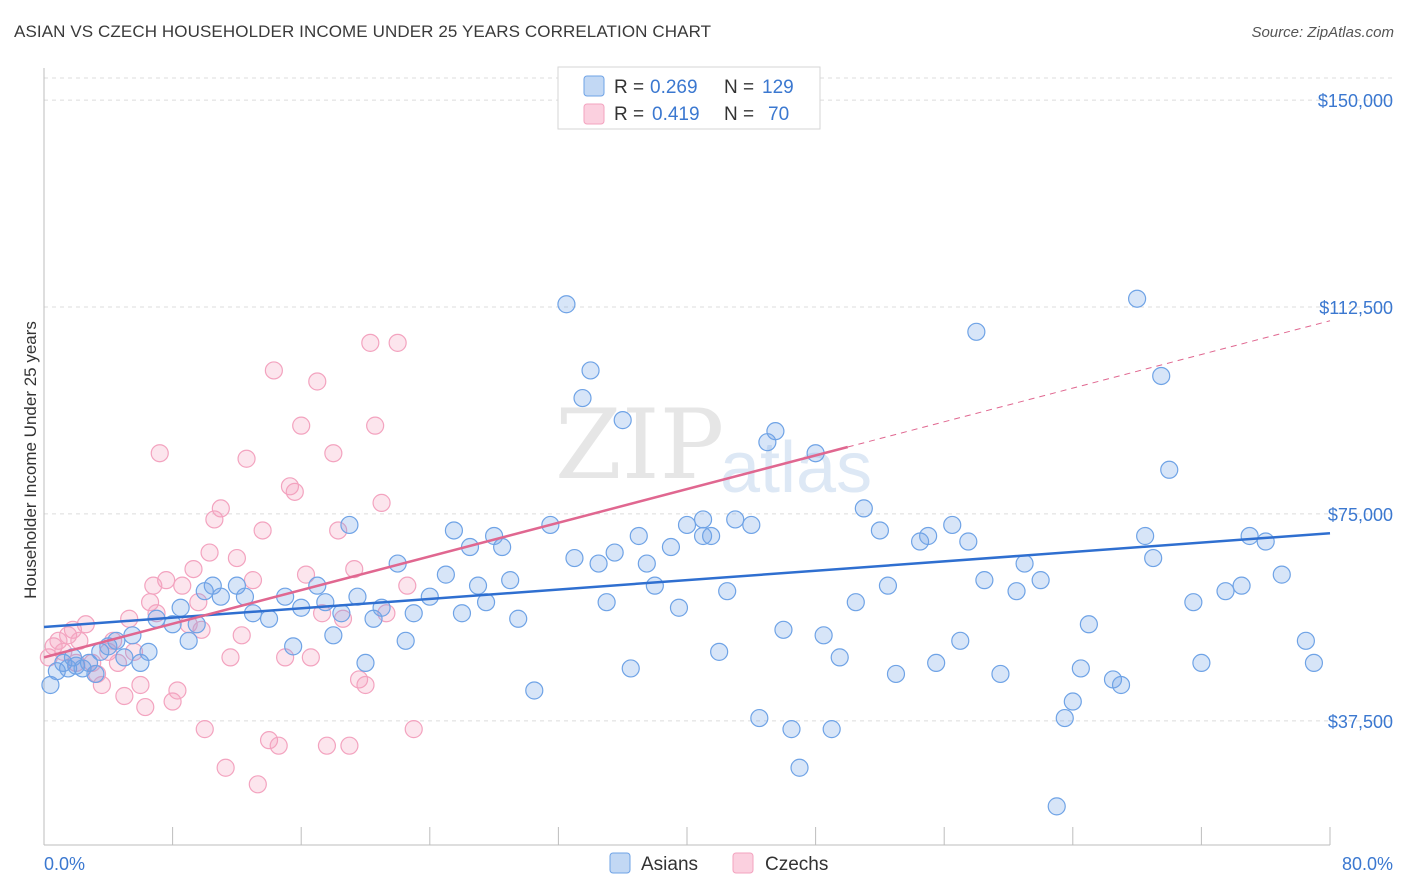 Image resolution: width=1406 pixels, height=892 pixels. Describe the element at coordinates (718, 864) in the screenshot. I see `x-tick-labels: 0.0% 80.0%` at that location.